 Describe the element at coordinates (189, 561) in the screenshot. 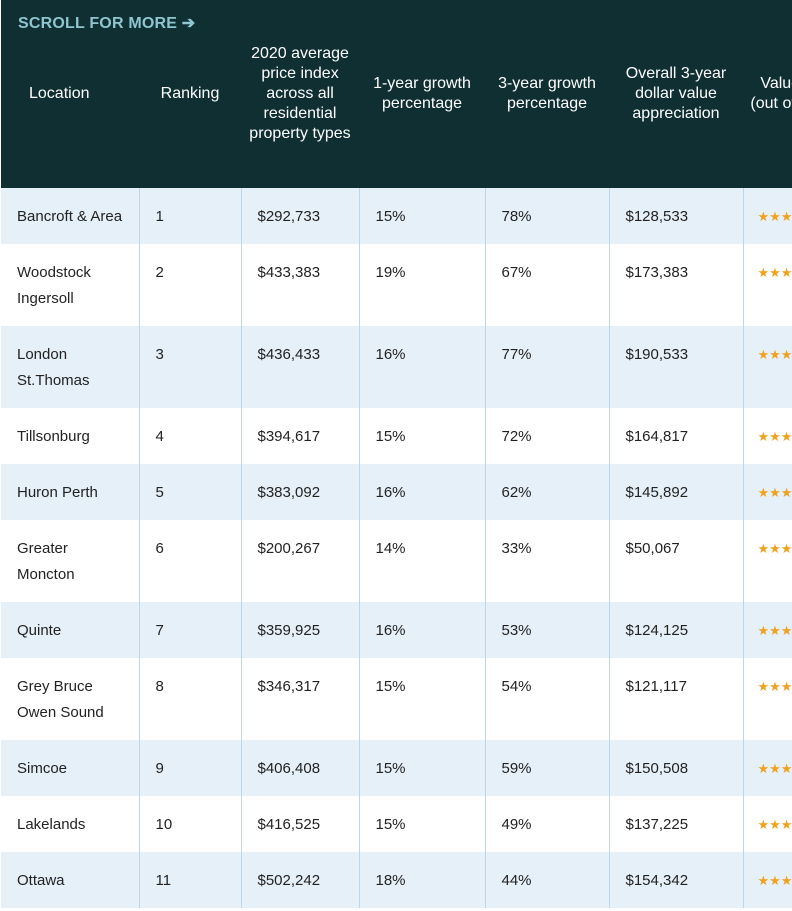

I see `table-cell: 6` at that location.